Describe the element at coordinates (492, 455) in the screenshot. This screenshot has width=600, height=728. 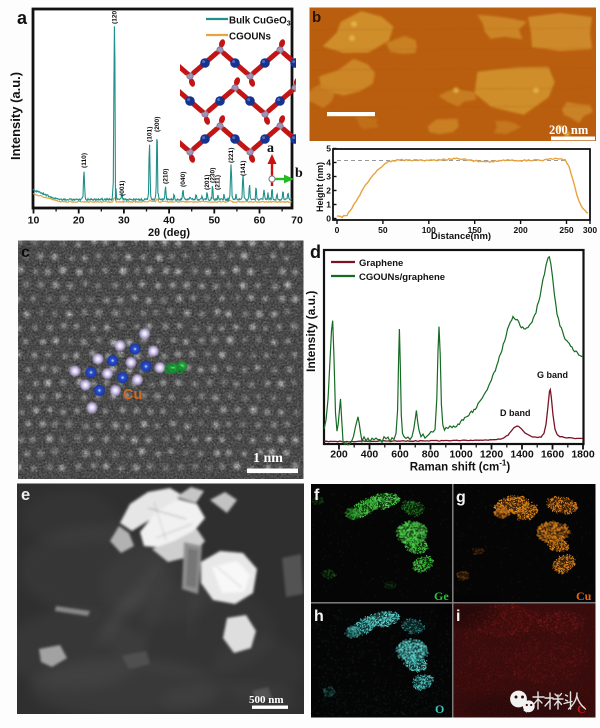
I see `svg-text: 1200` at that location.